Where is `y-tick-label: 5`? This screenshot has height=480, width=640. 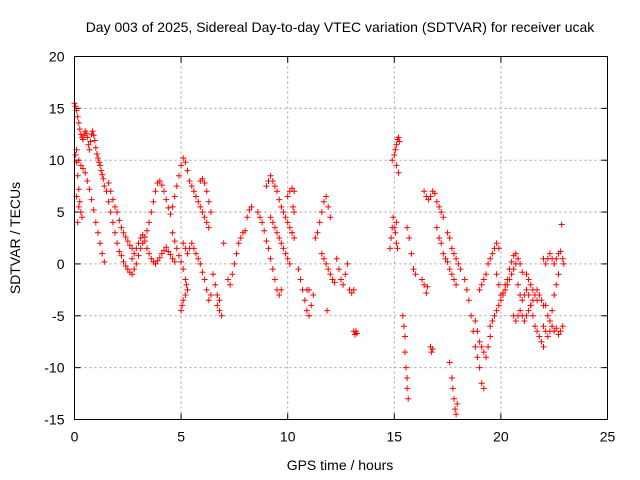
y-tick-label: 5 is located at coordinates (61, 212).